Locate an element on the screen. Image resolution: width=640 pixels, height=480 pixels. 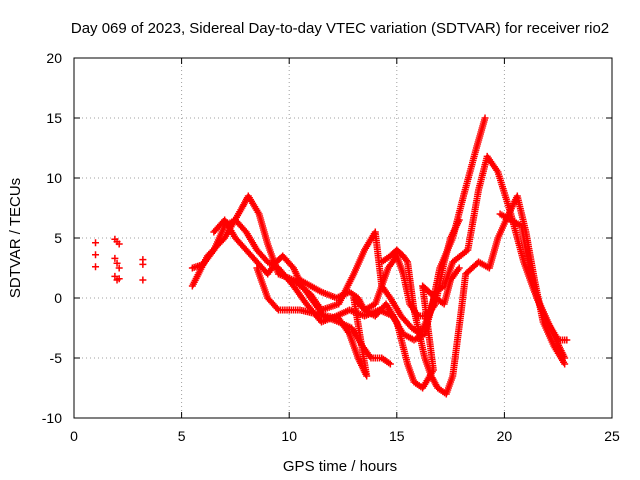
y-tick-label: -10 is located at coordinates (52, 418).